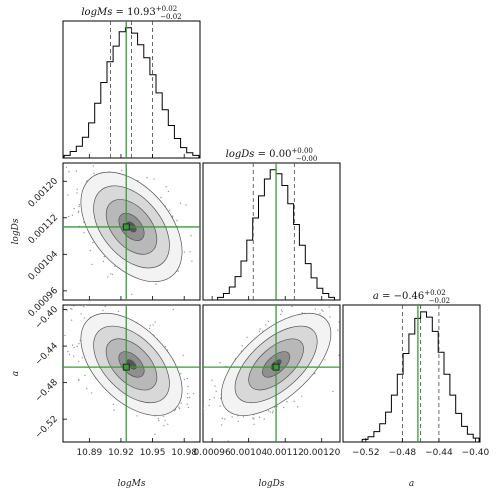  Describe the element at coordinates (16, 373) in the screenshot. I see `y-axis-label: a` at that location.